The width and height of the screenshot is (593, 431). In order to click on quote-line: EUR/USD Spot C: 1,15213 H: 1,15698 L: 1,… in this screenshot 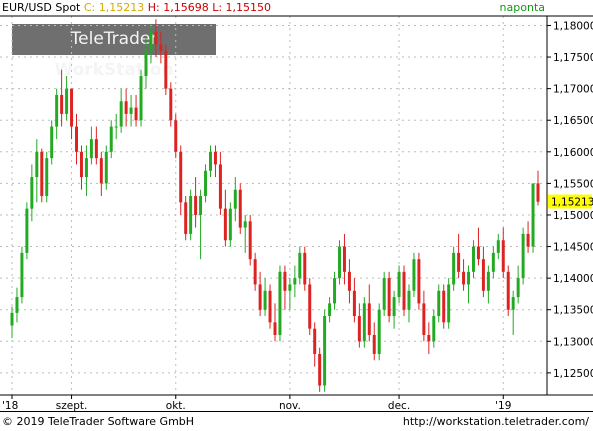, I will do `click(136, 7)`.